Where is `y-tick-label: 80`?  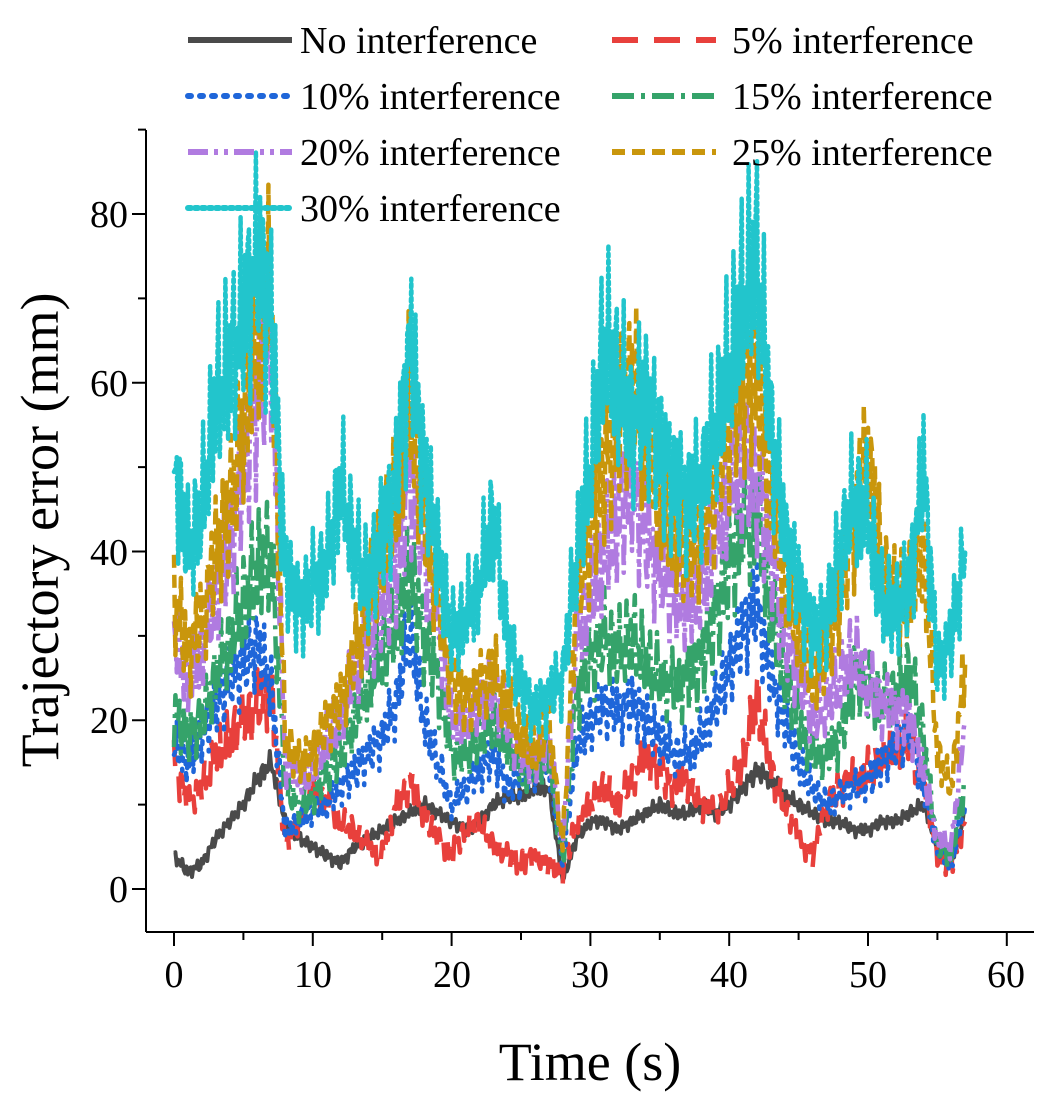 y-tick-label: 80 is located at coordinates (109, 215).